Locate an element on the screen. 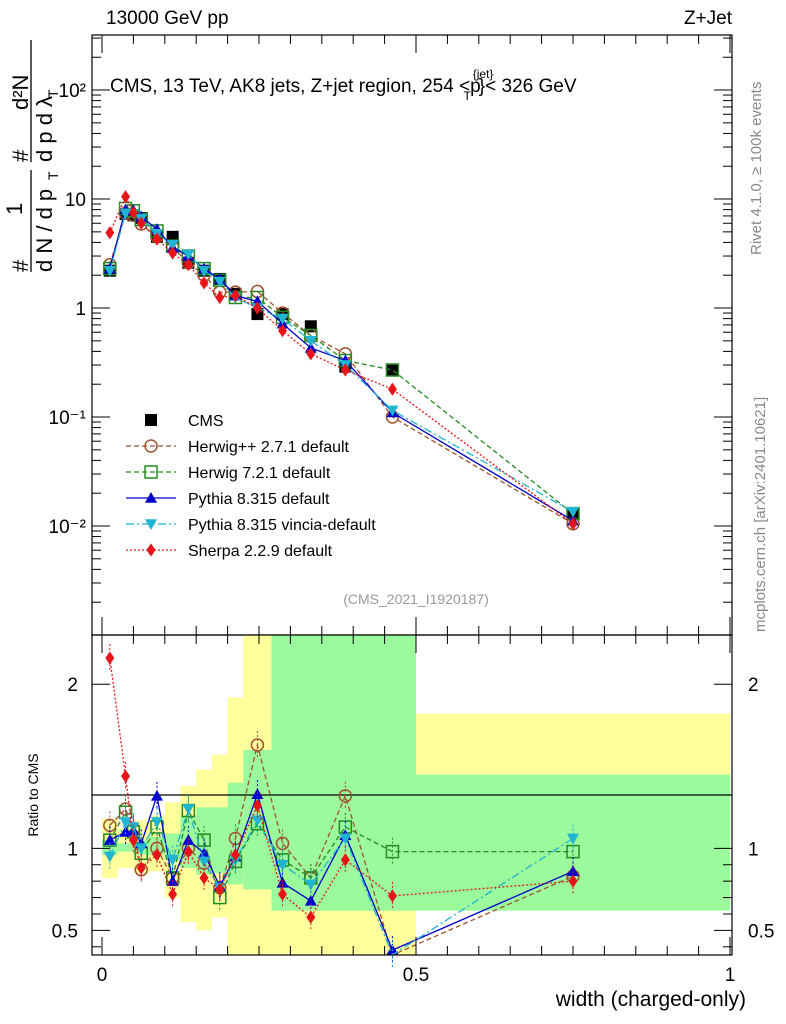  y-tick-label: 10 is located at coordinates (75, 200).